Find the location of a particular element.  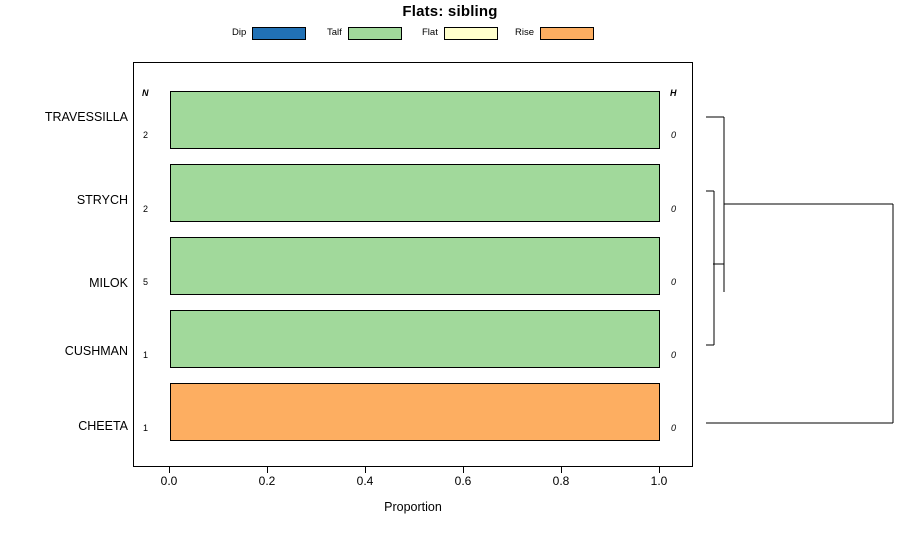

n-value-1: 2 is located at coordinates (146, 209).